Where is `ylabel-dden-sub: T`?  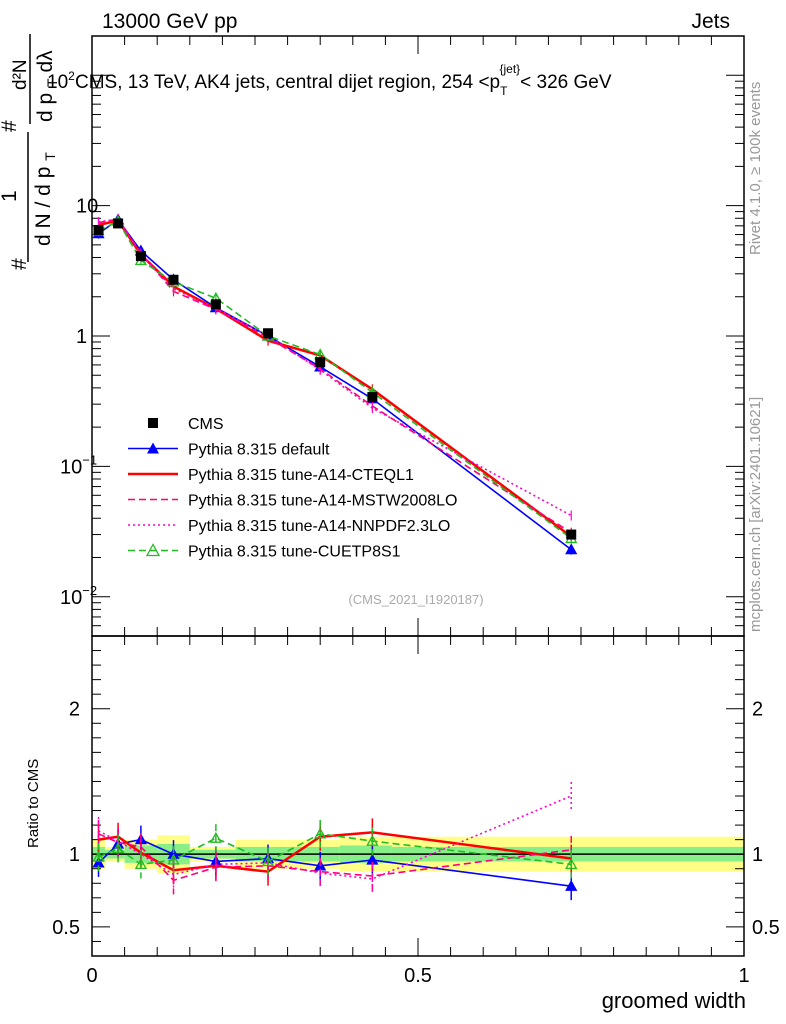 ylabel-dden-sub: T is located at coordinates (52, 82).